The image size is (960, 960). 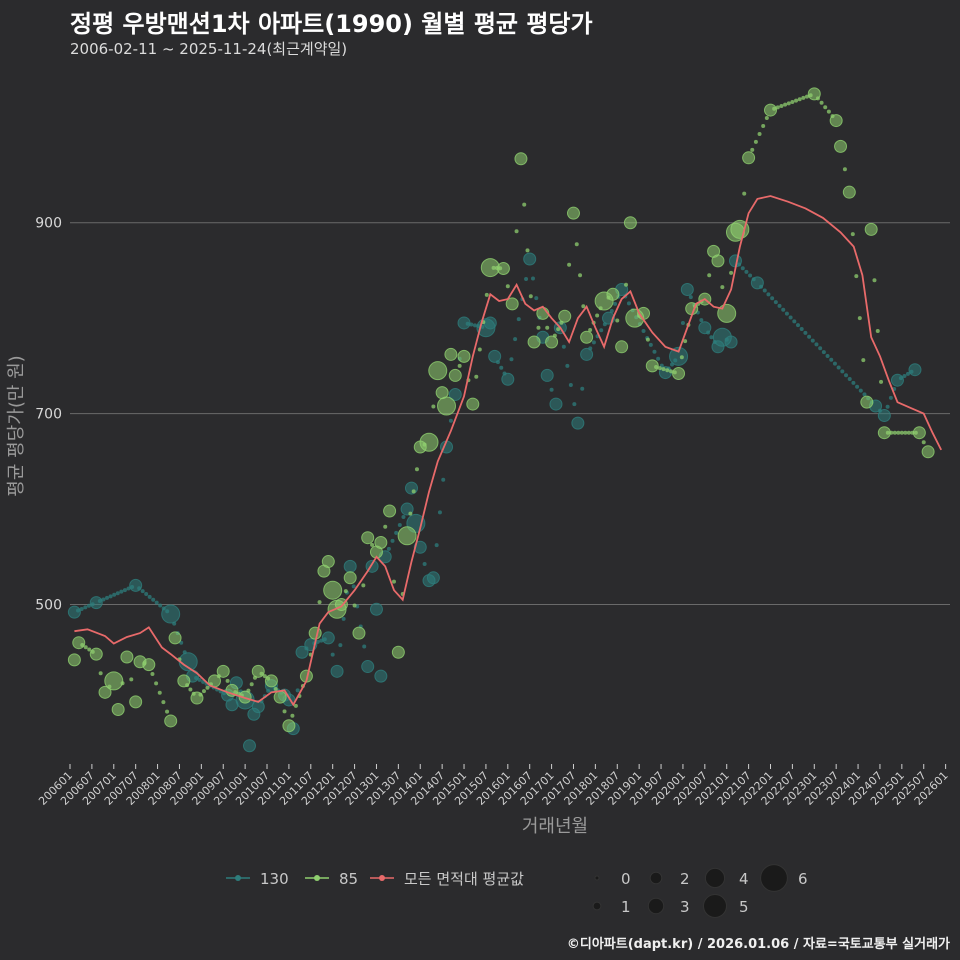 I want to click on y-tick-label: 900, so click(x=48, y=224).